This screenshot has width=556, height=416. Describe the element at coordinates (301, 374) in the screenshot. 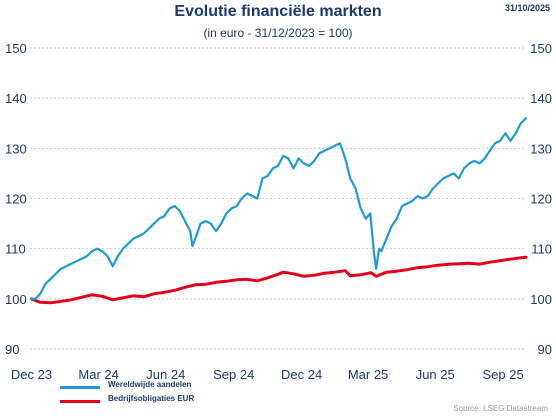

I see `x-tick-label: Dec 24` at that location.